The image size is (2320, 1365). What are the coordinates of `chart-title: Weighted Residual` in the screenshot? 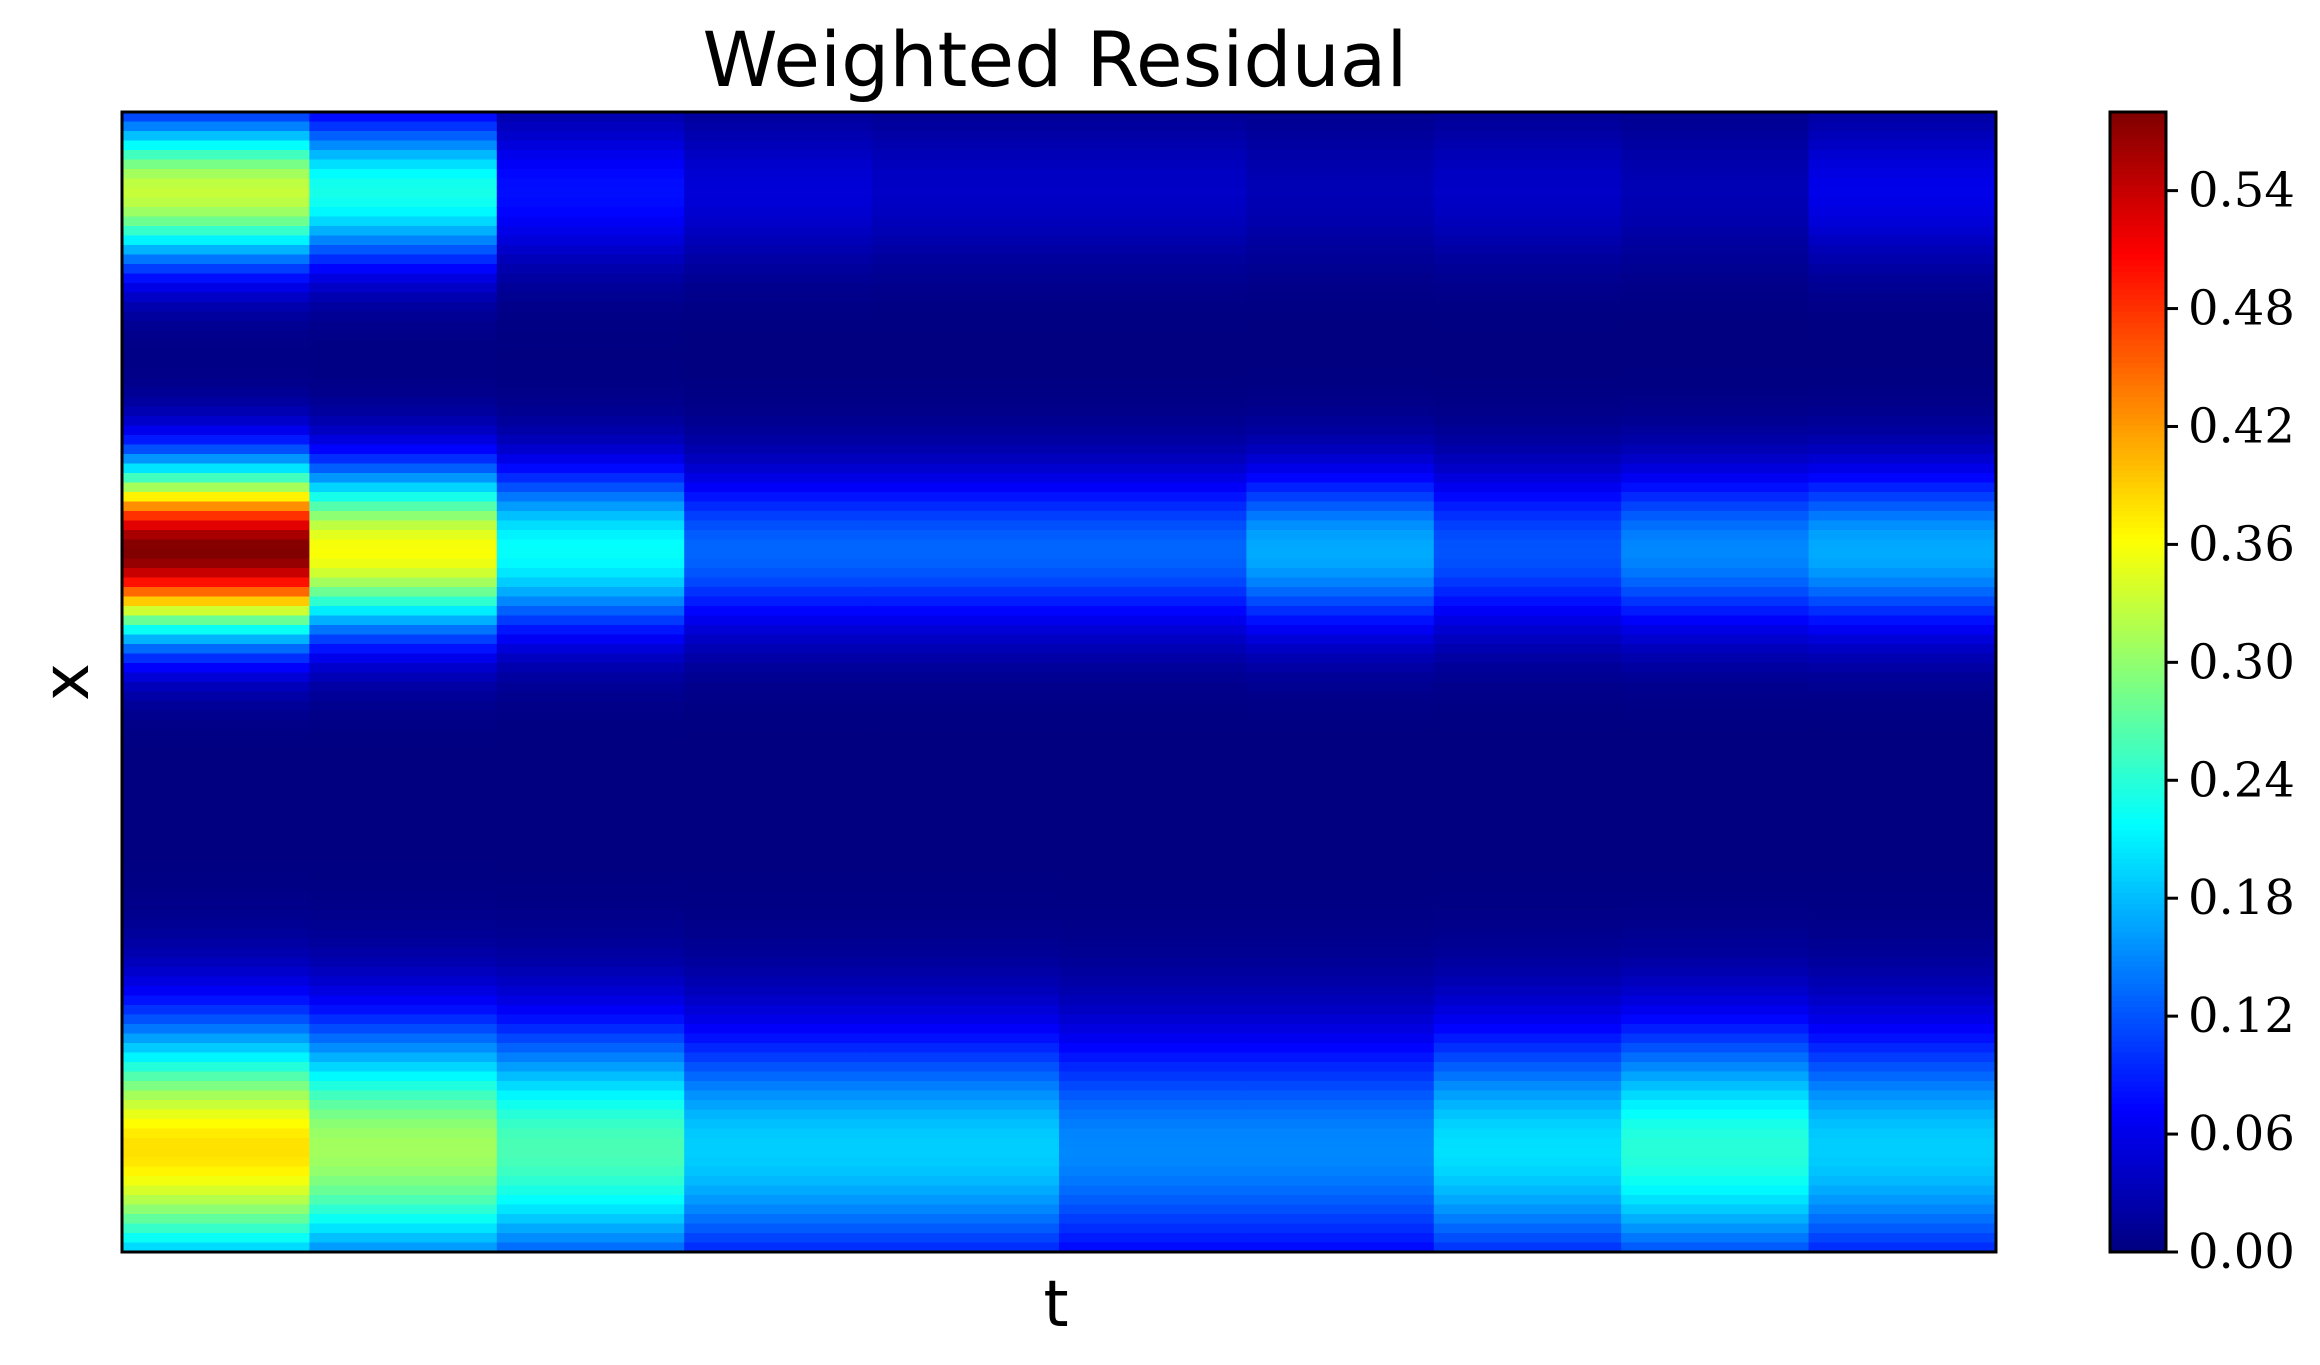 It's located at (1055, 59).